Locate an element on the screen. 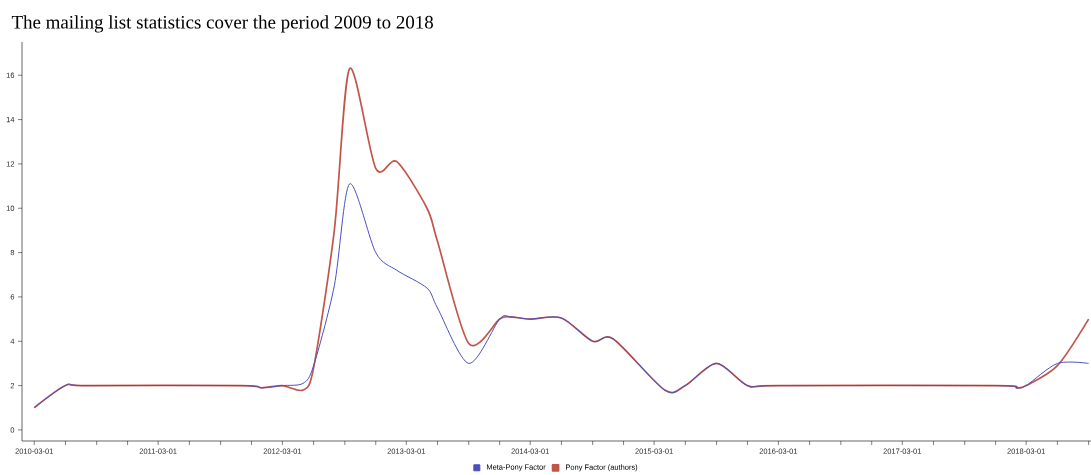 Image resolution: width=1091 pixels, height=475 pixels. chart-title: The mailing list statistics cover the period 2009 to 2018 is located at coordinates (222, 24).